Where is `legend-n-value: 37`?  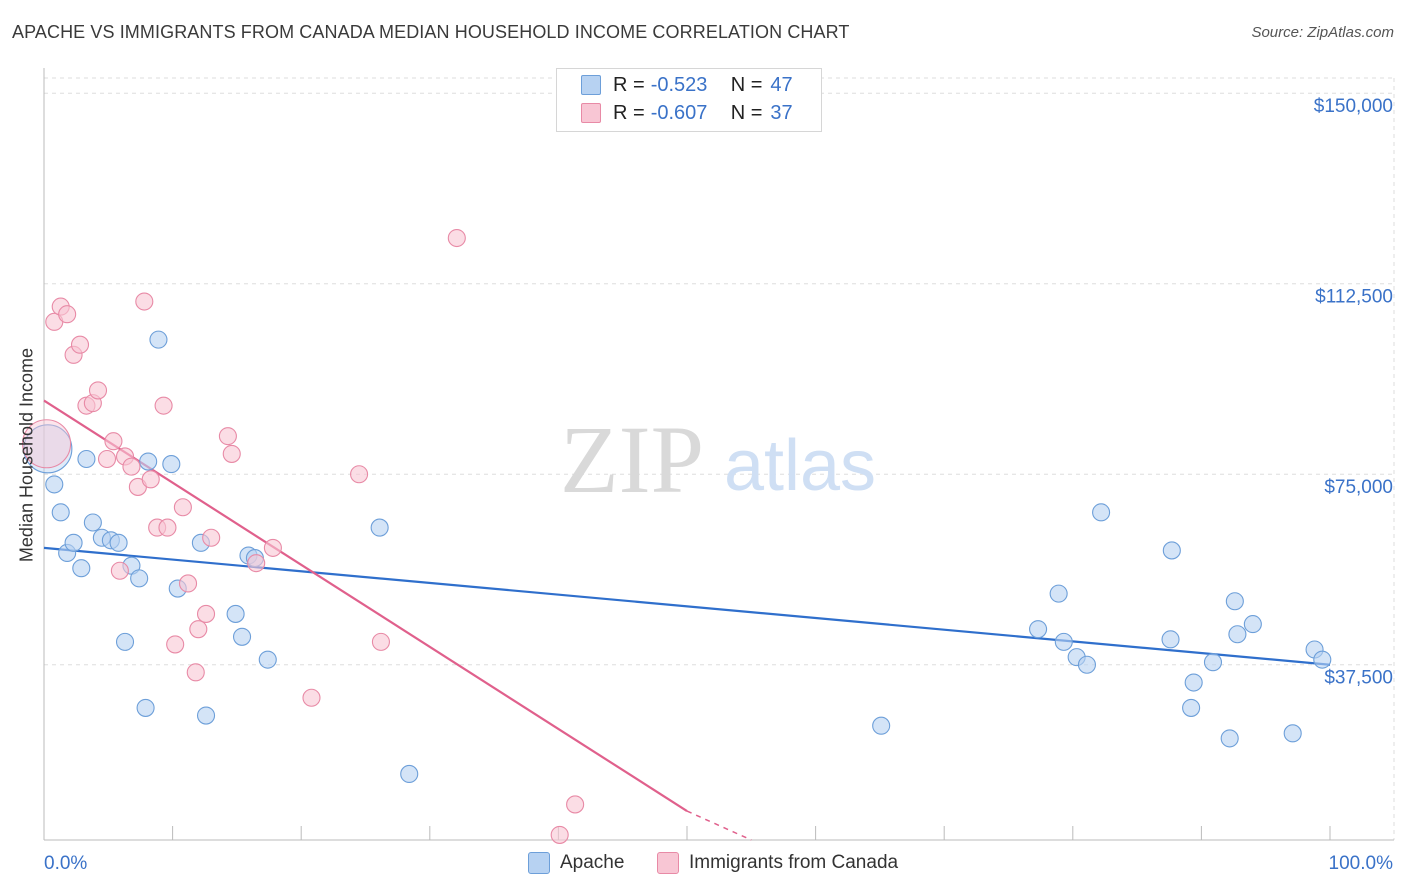
legend-n-value: 37 is located at coordinates (781, 112).